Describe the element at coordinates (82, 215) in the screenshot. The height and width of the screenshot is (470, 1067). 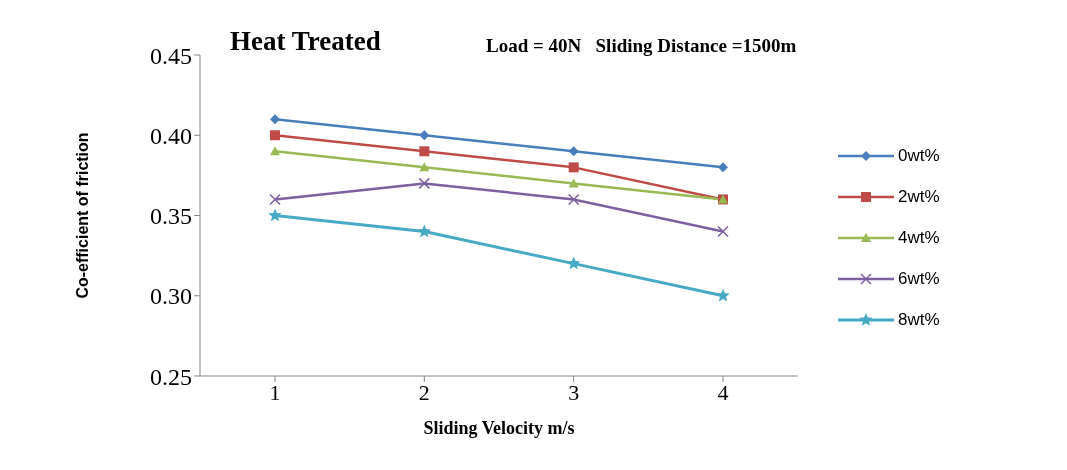
I see `y-axis-title: Co-efficient of friction` at that location.